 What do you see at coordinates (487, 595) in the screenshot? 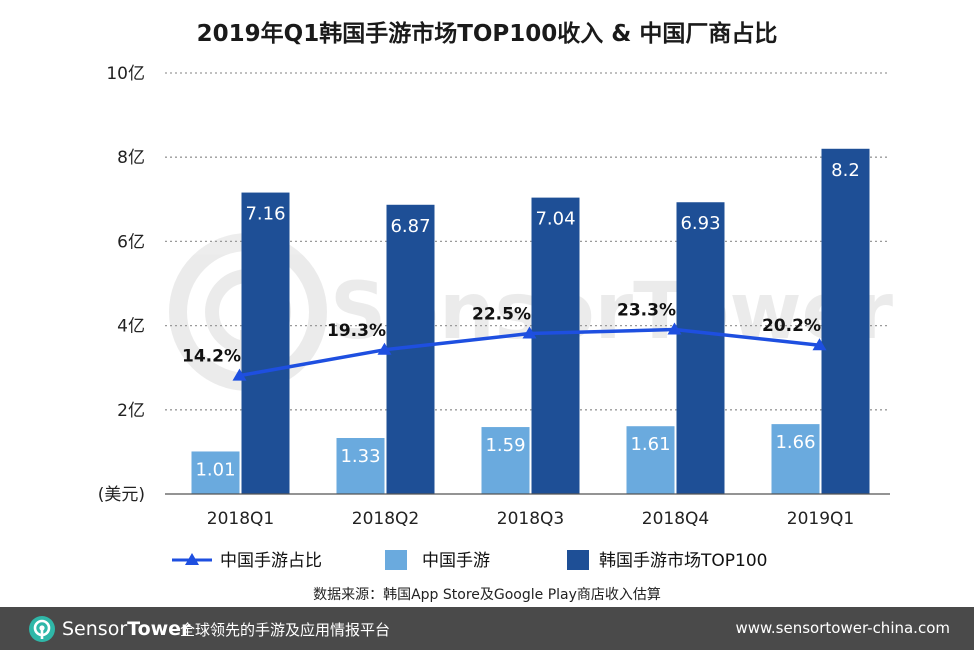
I see `source-note: 数据来源：韩国App Store及Google Play商店收入估算` at bounding box center [487, 595].